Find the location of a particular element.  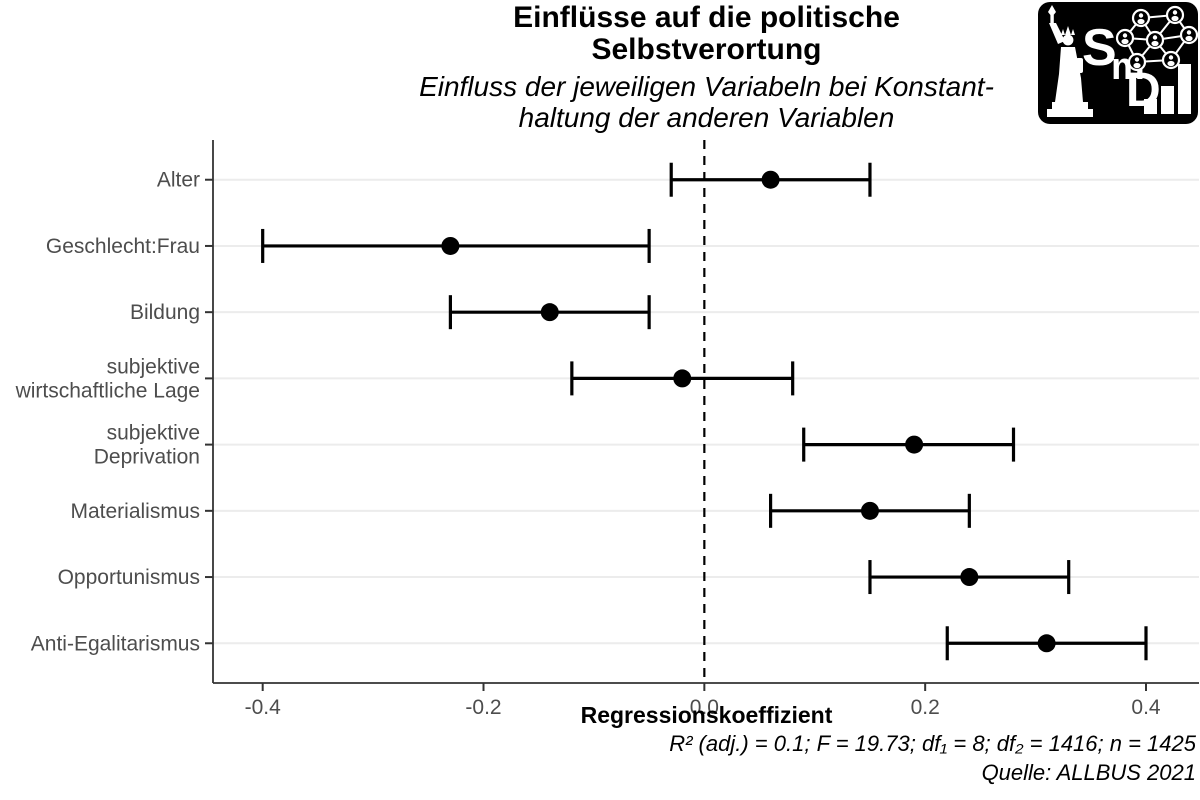

y-axis-label: Alter is located at coordinates (178, 180).